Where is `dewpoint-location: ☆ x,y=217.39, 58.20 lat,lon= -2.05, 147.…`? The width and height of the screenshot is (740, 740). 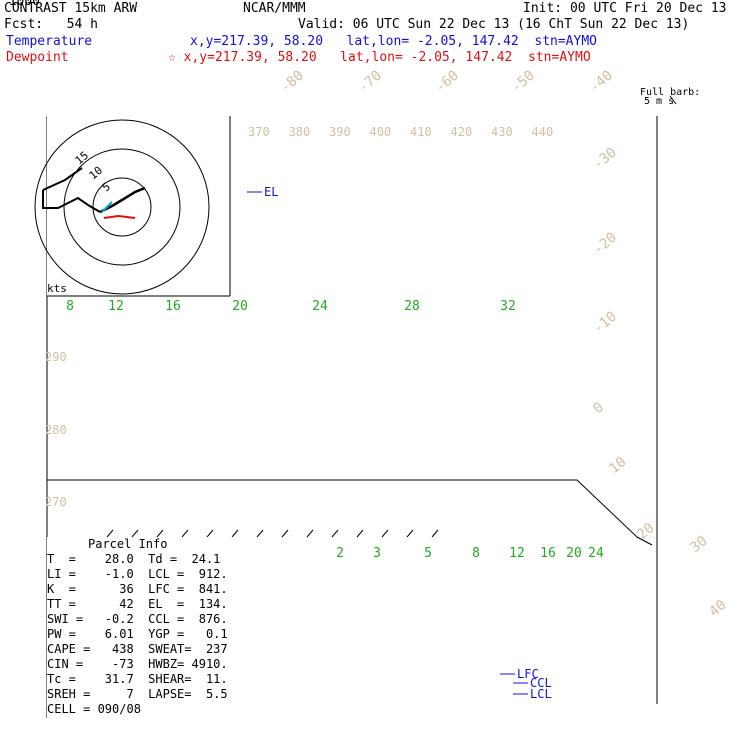
dewpoint-location: ☆ x,y=217.39, 58.20 lat,lon= -2.05, 147.… is located at coordinates (379, 57).